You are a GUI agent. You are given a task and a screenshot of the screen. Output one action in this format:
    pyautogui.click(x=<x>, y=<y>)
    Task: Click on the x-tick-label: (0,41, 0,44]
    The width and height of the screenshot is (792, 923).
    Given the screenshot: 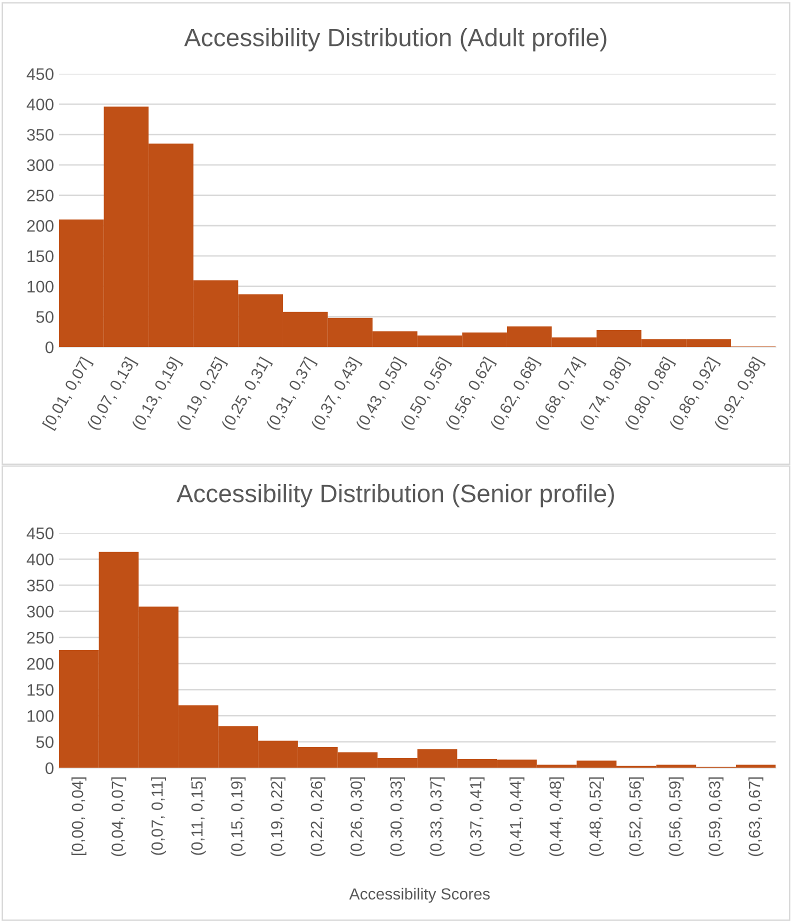 What is the action you would take?
    pyautogui.click(x=516, y=816)
    